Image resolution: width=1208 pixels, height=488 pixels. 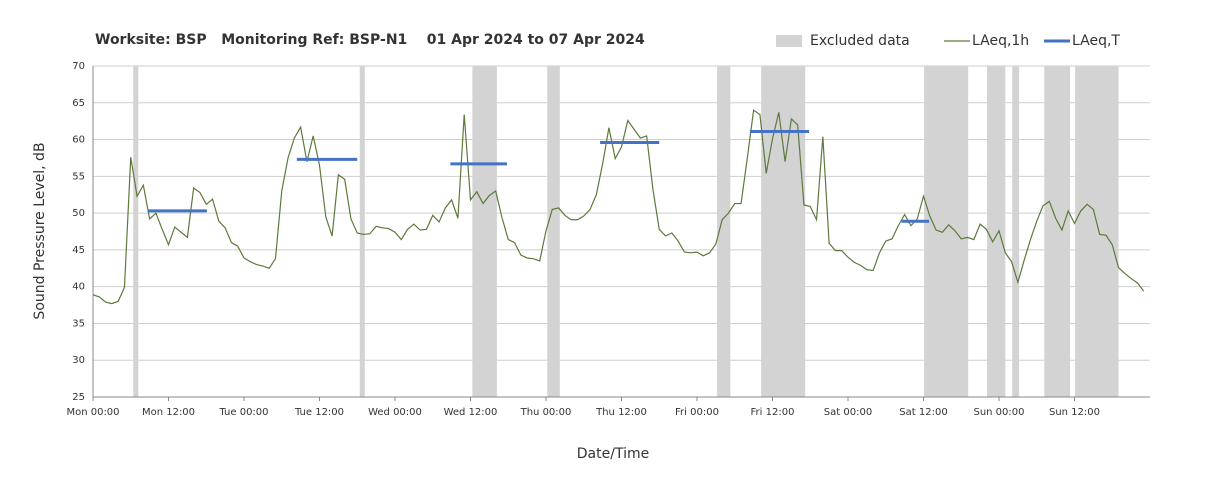 What do you see at coordinates (78, 397) in the screenshot?
I see `y-tick-label: 25` at bounding box center [78, 397].